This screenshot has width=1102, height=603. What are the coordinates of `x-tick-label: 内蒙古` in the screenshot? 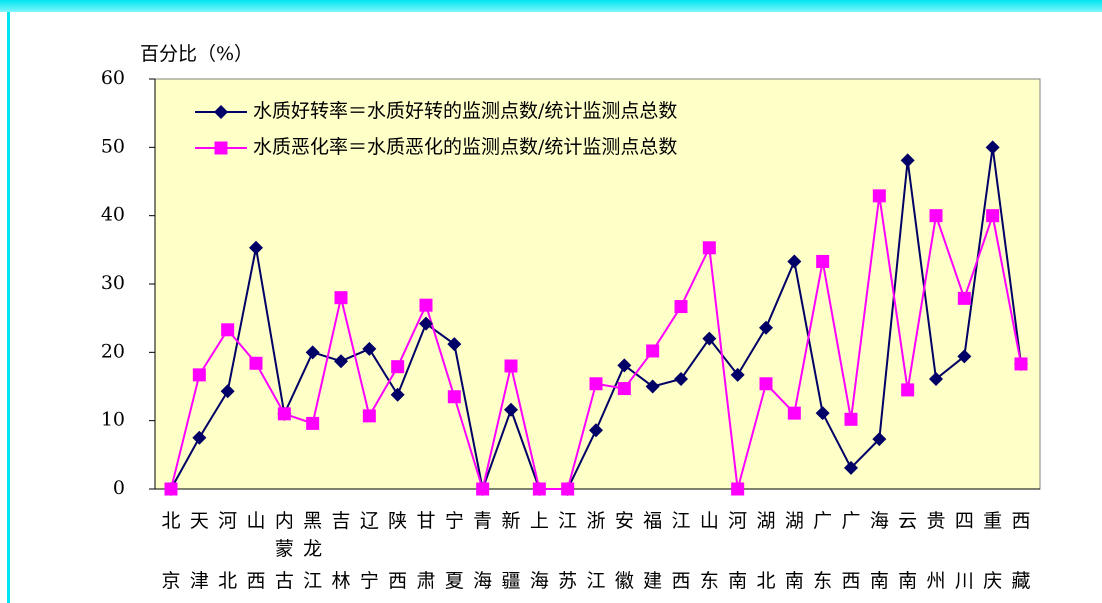 It's located at (284, 551).